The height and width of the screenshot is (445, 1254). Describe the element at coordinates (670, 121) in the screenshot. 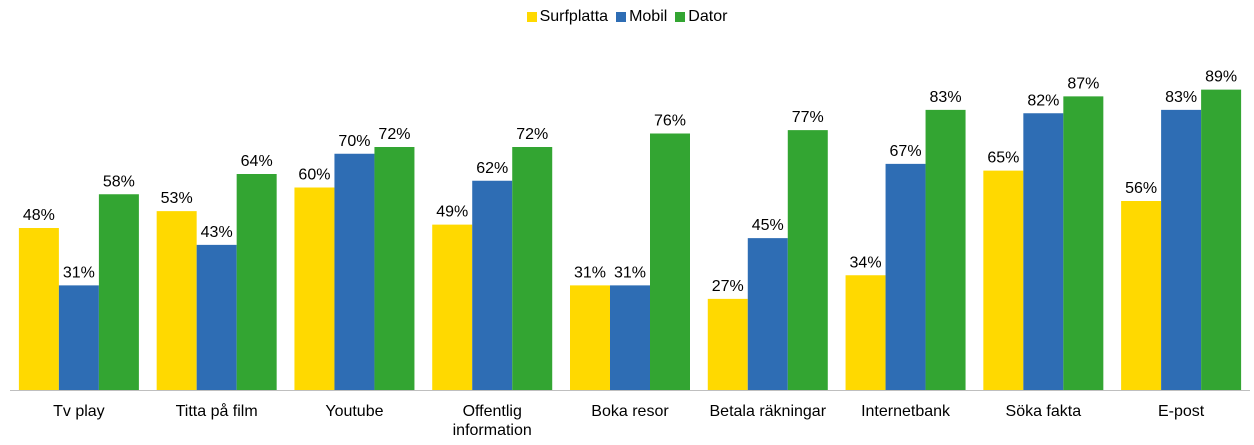

I see `value-label: 76%` at that location.